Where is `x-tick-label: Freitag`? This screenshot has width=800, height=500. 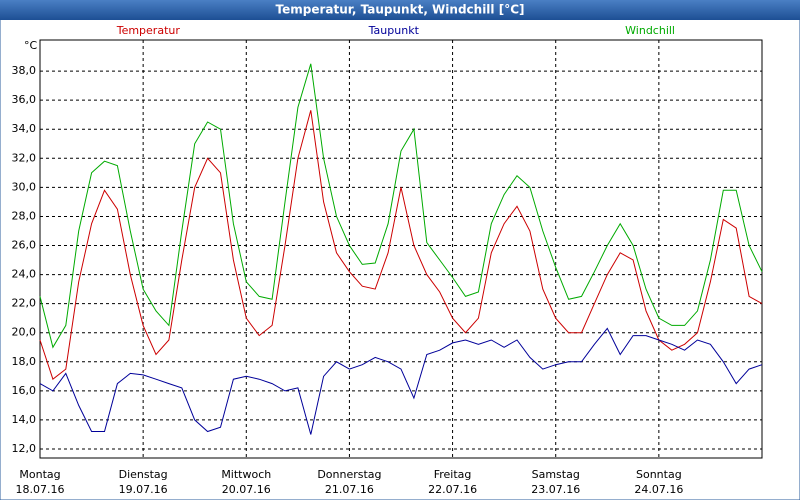 x-tick-label: Freitag is located at coordinates (453, 474).